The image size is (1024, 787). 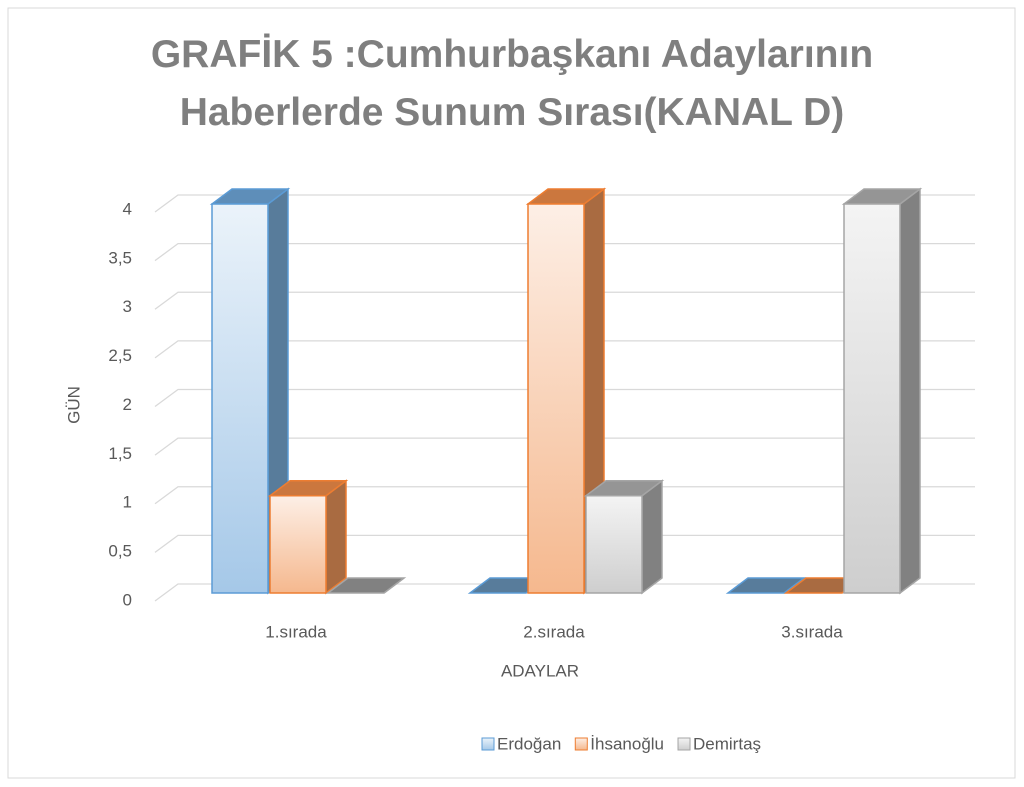 What do you see at coordinates (120, 551) in the screenshot?
I see `y-tick-label: 0,5` at bounding box center [120, 551].